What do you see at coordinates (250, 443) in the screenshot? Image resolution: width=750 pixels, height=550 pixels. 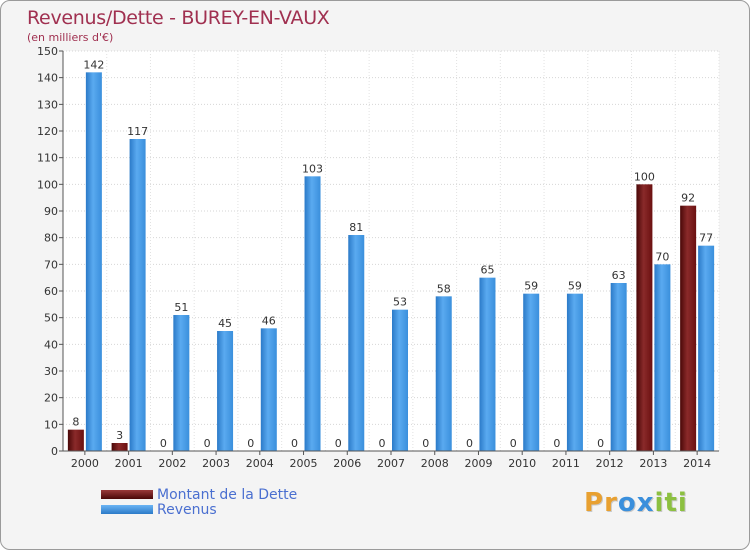 I see `data-label-dette-2004: 0` at bounding box center [250, 443].